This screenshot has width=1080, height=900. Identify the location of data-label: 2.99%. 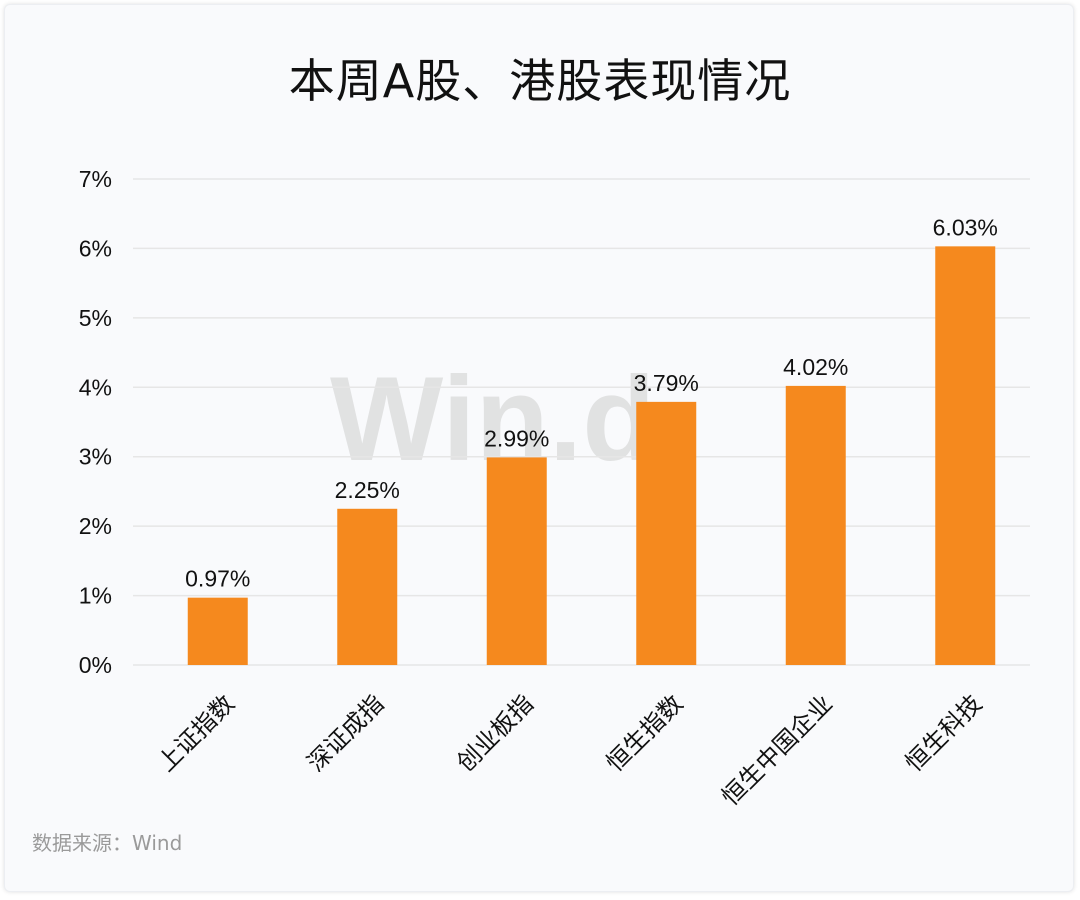
(516, 438).